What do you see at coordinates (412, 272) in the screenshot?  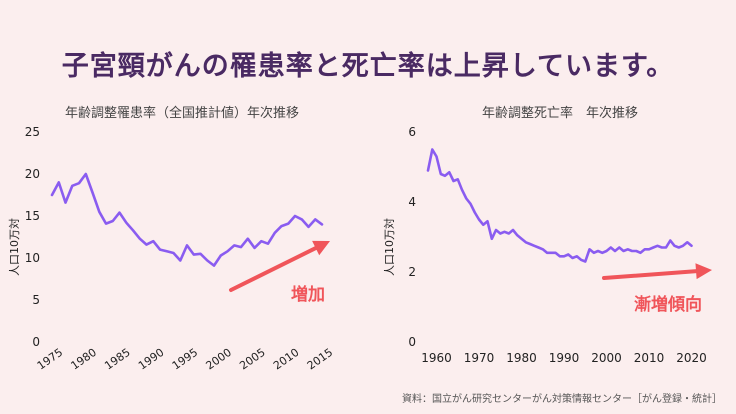 I see `y-tick-label: 2` at bounding box center [412, 272].